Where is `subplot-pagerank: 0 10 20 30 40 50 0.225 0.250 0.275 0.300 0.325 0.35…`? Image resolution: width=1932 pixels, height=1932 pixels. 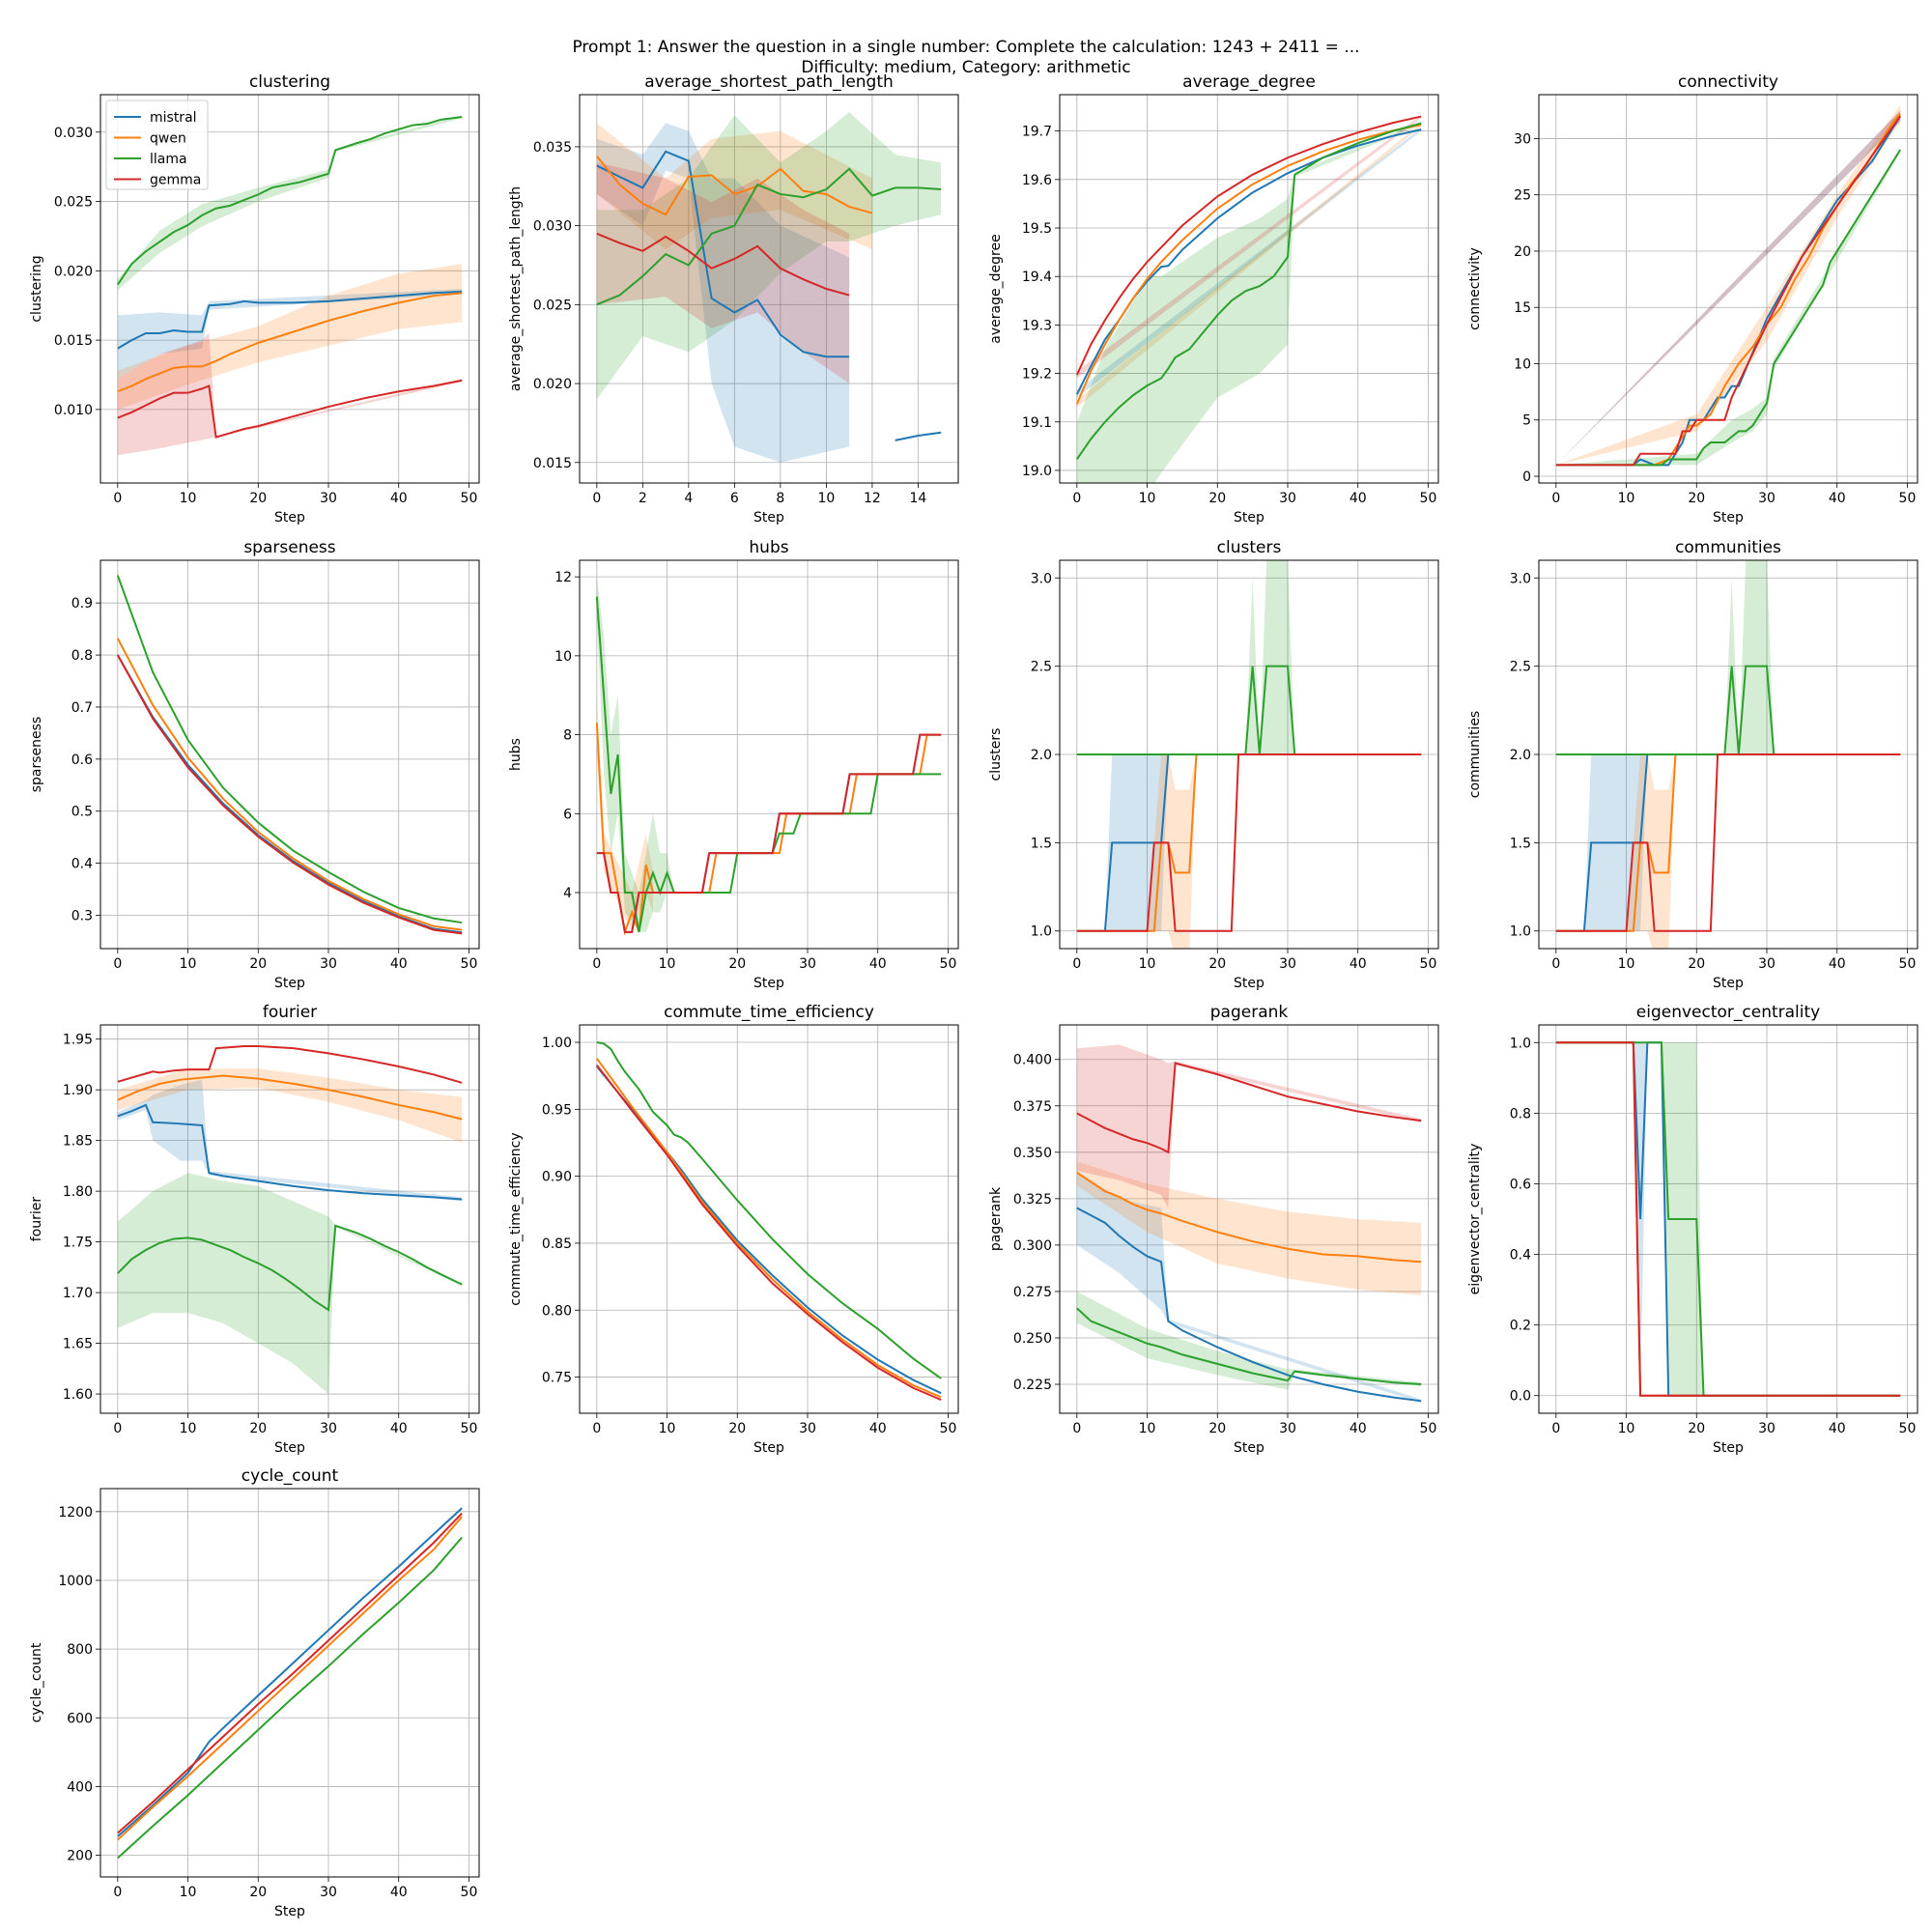 subplot-pagerank: 0 10 20 30 40 50 0.225 0.250 0.275 0.300 0.325 0.35… is located at coordinates (1213, 1229).